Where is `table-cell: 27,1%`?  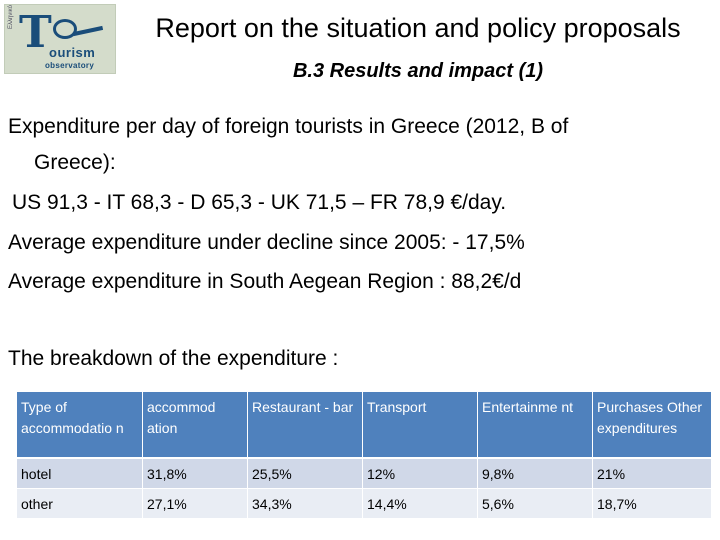 table-cell: 27,1% is located at coordinates (195, 503).